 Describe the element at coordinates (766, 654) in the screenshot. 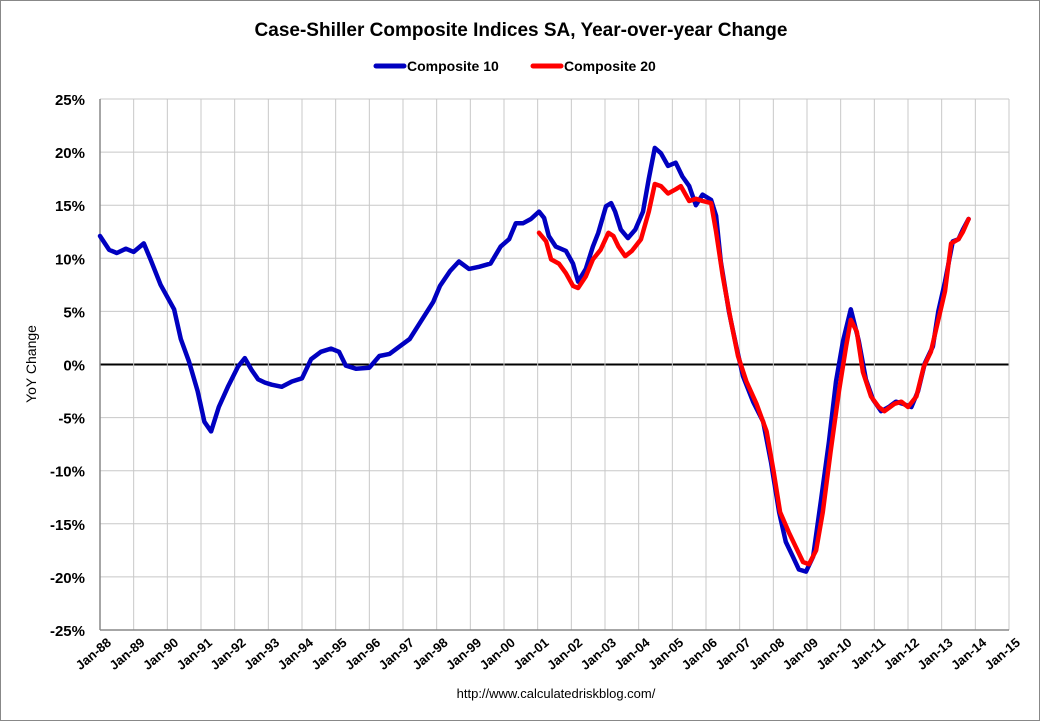

I see `x-tick-label: Jan-08` at that location.